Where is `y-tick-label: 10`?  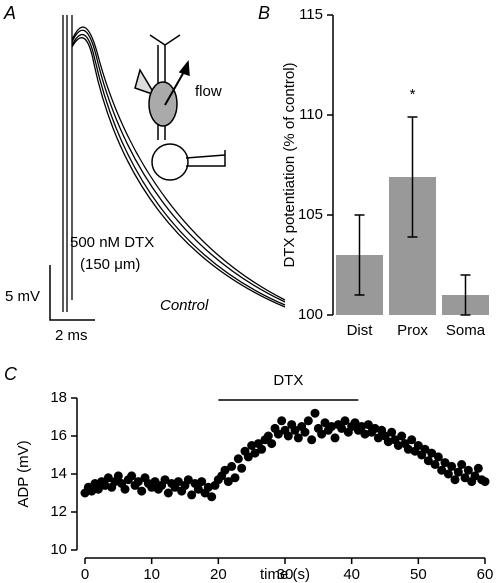
y-tick-label: 10 is located at coordinates (58, 549).